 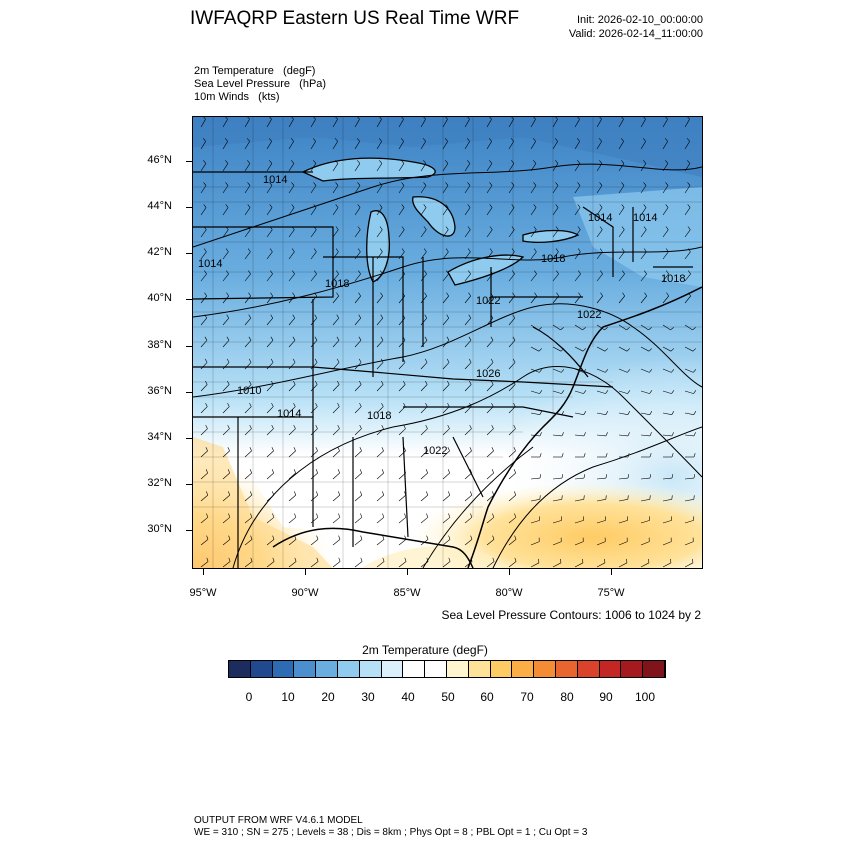 I want to click on lat-label: 32°N, so click(x=159, y=483).